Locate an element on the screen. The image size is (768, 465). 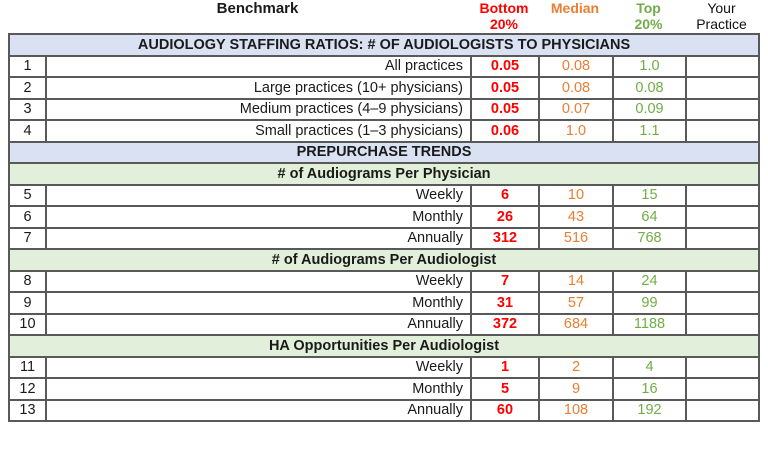
median-value: 684 is located at coordinates (576, 324).